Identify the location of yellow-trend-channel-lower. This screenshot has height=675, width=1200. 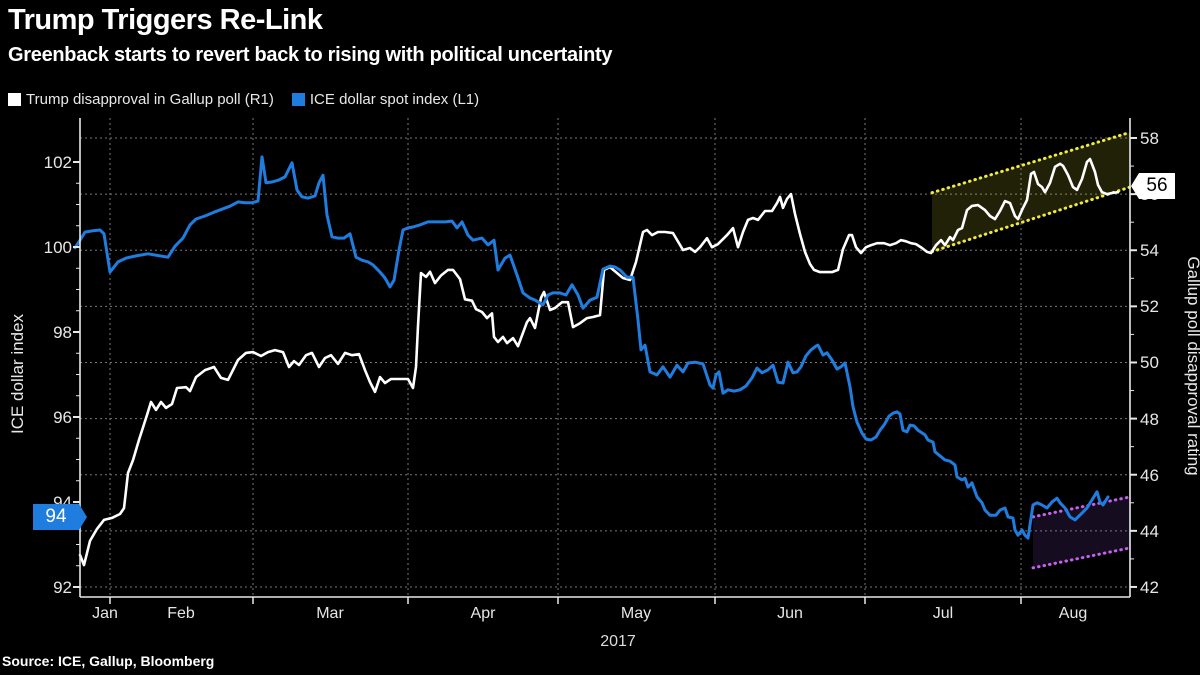
(1031, 219).